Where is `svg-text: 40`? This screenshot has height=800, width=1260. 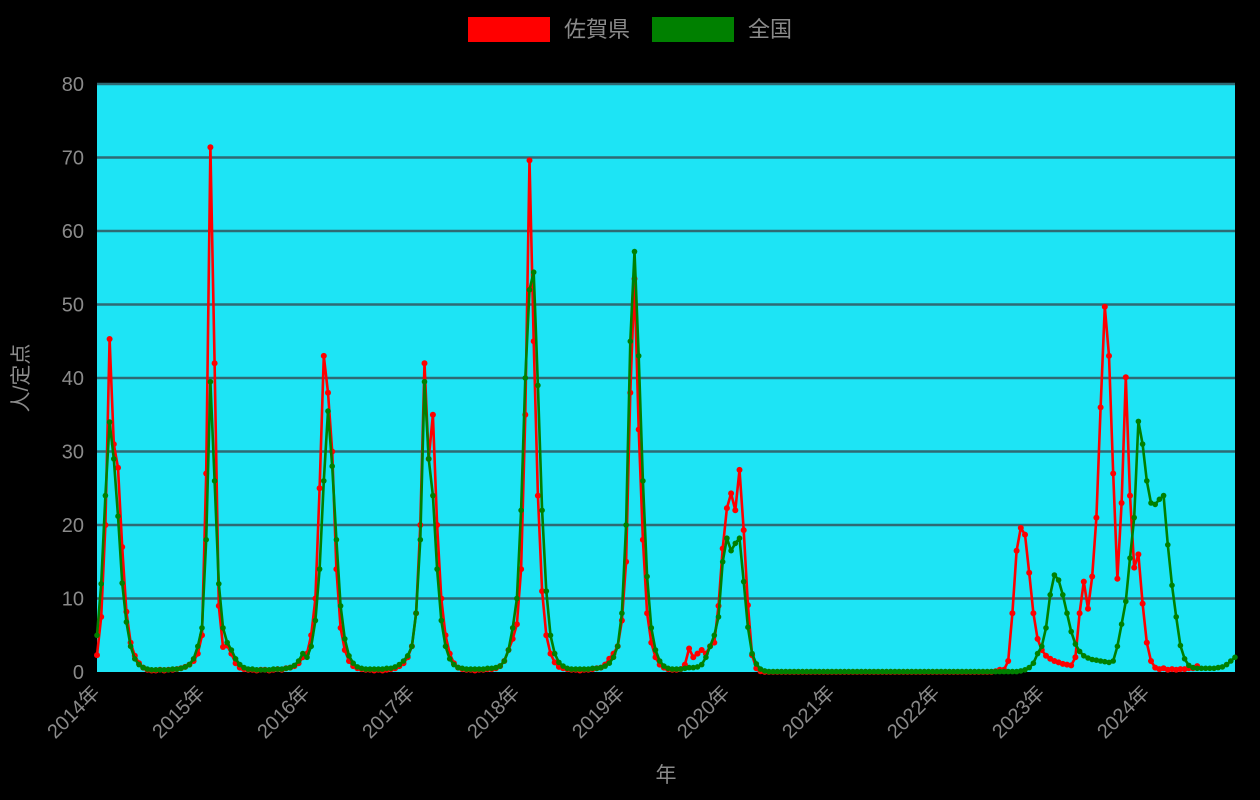 svg-text: 40 is located at coordinates (73, 379).